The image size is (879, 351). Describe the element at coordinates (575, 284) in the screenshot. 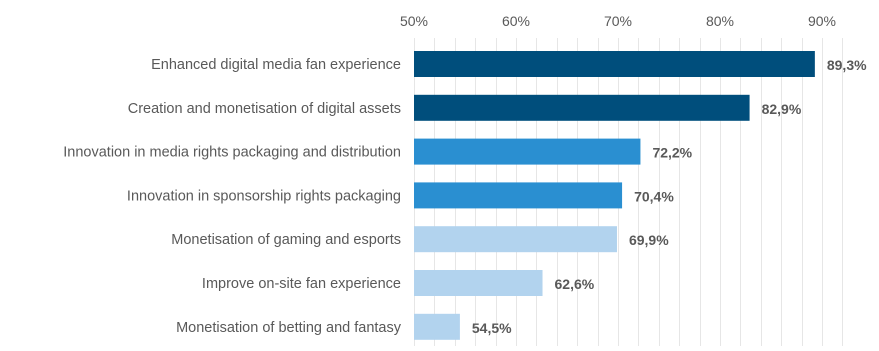

I see `data-label: 62,6%` at that location.